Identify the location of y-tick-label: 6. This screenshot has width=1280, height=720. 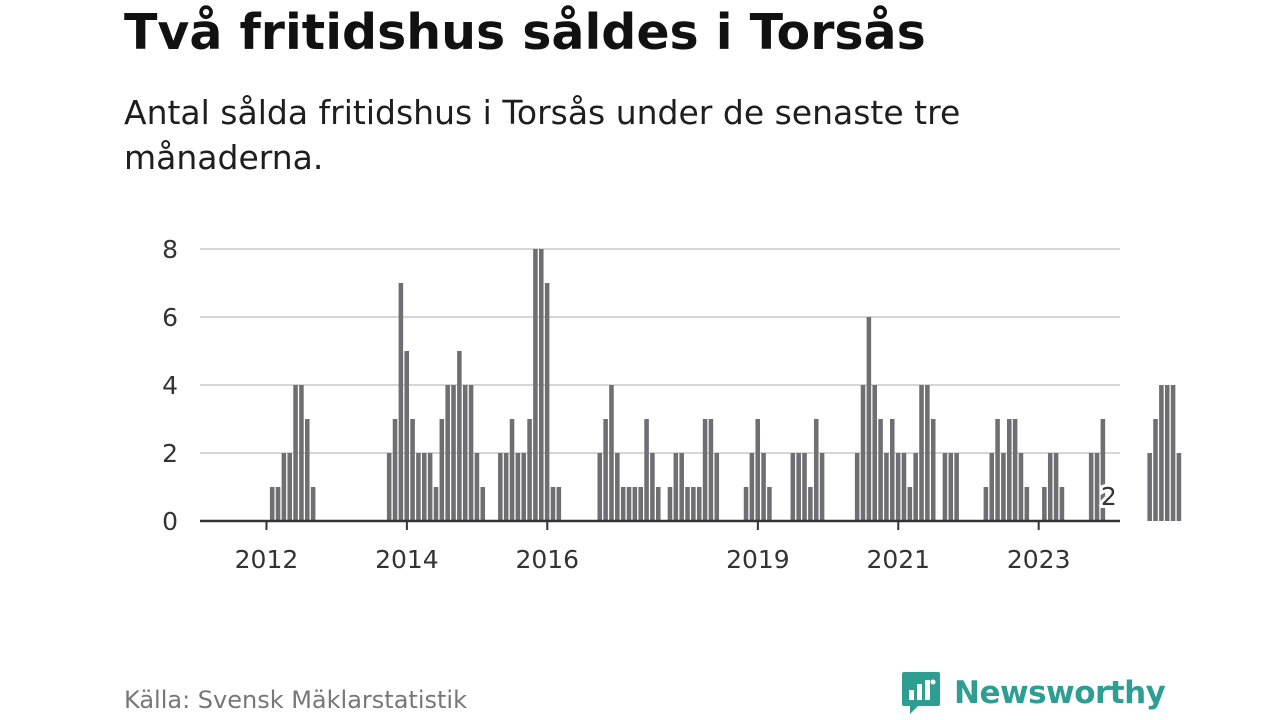
(170, 317).